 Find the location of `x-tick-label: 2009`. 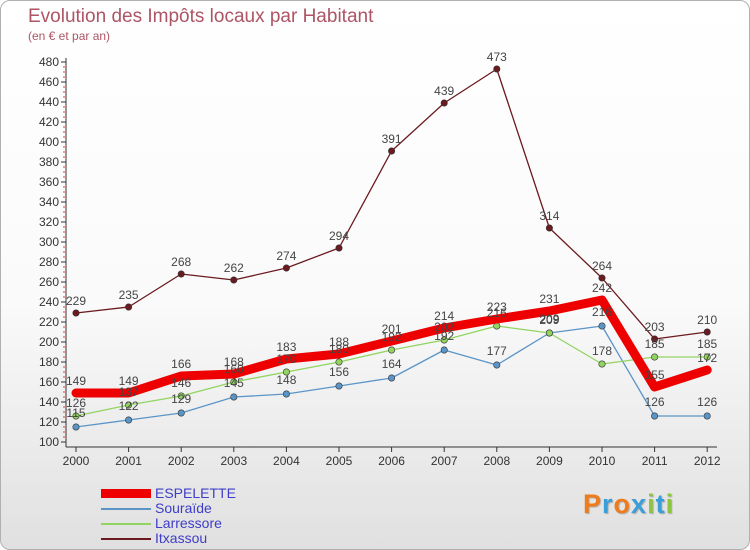

x-tick-label: 2009 is located at coordinates (549, 461).